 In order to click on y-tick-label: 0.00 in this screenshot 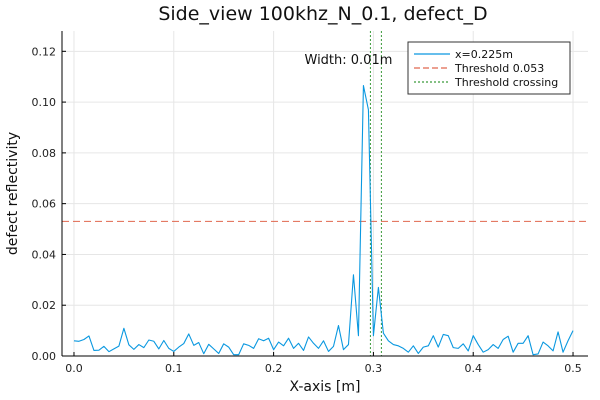, I will do `click(44, 356)`.